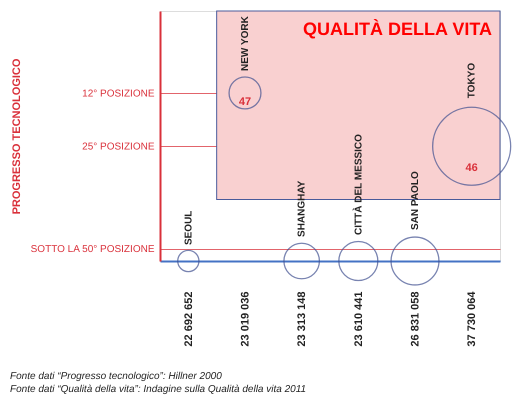 Image resolution: width=529 pixels, height=403 pixels. What do you see at coordinates (118, 147) in the screenshot?
I see `y-tick-label: 25° POSIZIONE` at bounding box center [118, 147].